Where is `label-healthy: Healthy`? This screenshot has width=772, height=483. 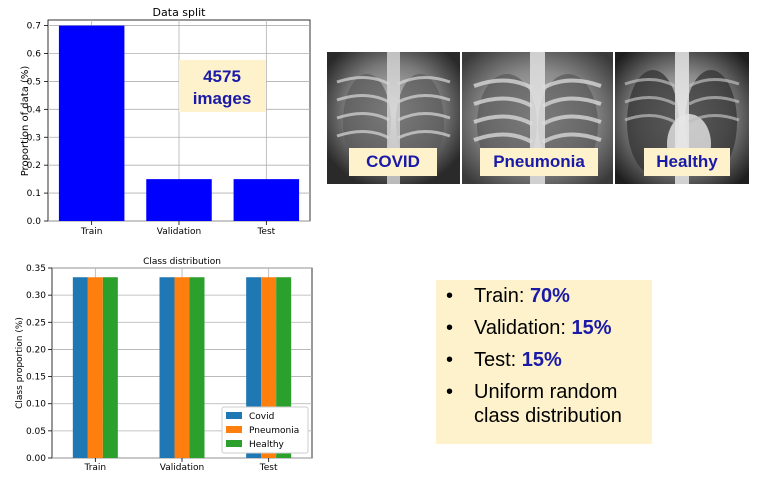
label-healthy: Healthy is located at coordinates (687, 162).